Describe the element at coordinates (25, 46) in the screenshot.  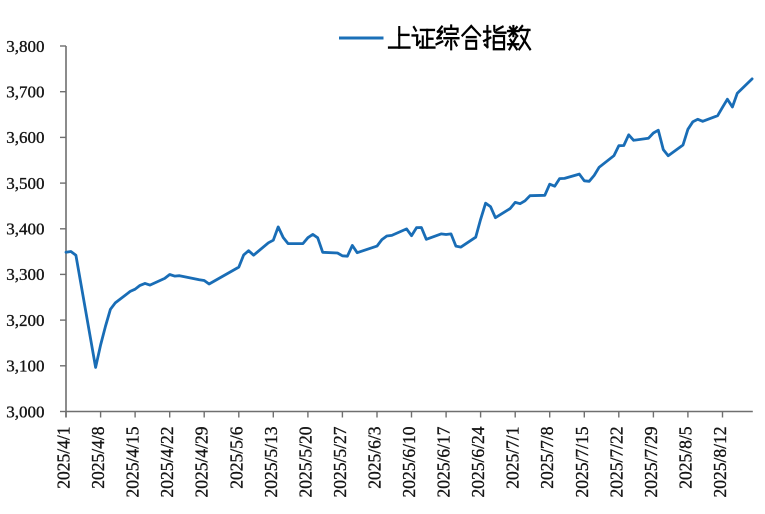
I see `svg-text: 3,800` at that location.